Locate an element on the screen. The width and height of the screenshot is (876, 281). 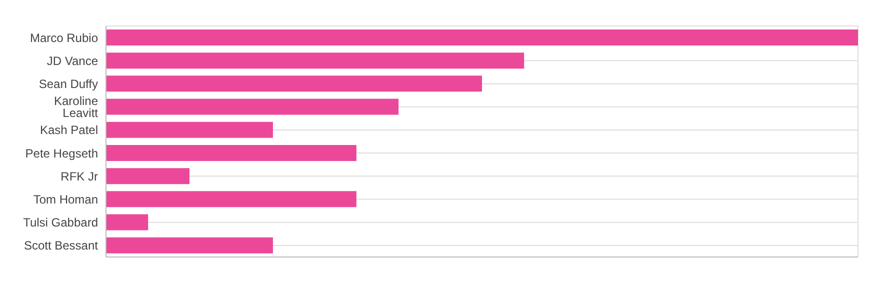
y-tick-label: Marco Rubio is located at coordinates (64, 37).